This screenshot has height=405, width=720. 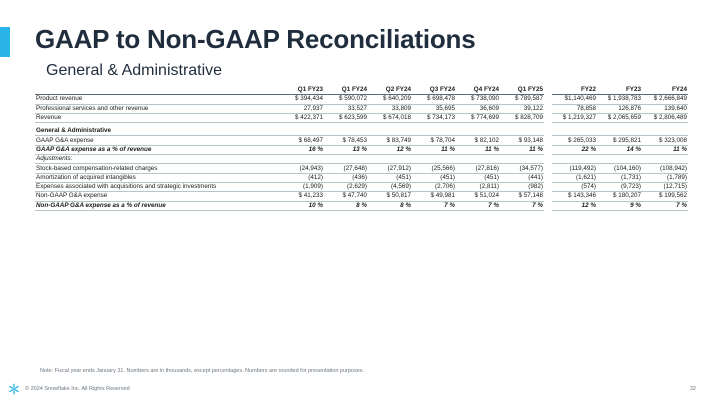 I want to click on table-cell: 78,858, so click(x=574, y=109).